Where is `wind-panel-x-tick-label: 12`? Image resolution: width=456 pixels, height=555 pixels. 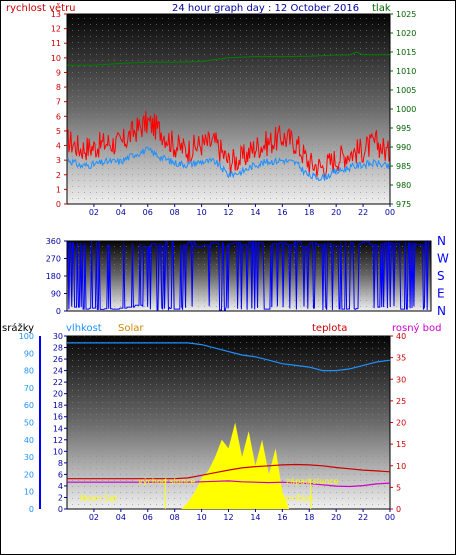
wind-panel-x-tick-label: 12 is located at coordinates (228, 212).